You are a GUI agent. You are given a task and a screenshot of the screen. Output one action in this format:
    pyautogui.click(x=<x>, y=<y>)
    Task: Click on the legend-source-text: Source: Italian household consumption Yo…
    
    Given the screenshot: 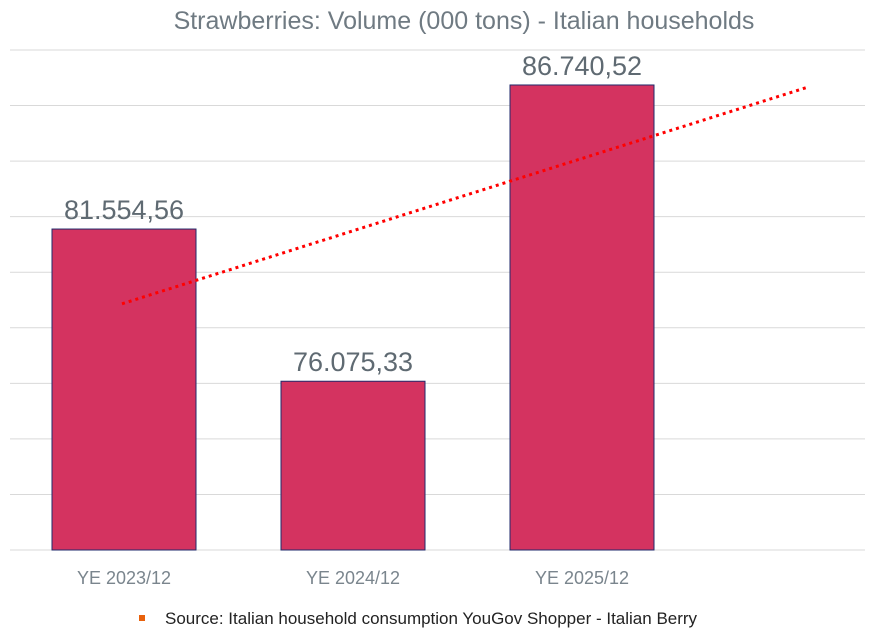 What is the action you would take?
    pyautogui.click(x=431, y=618)
    